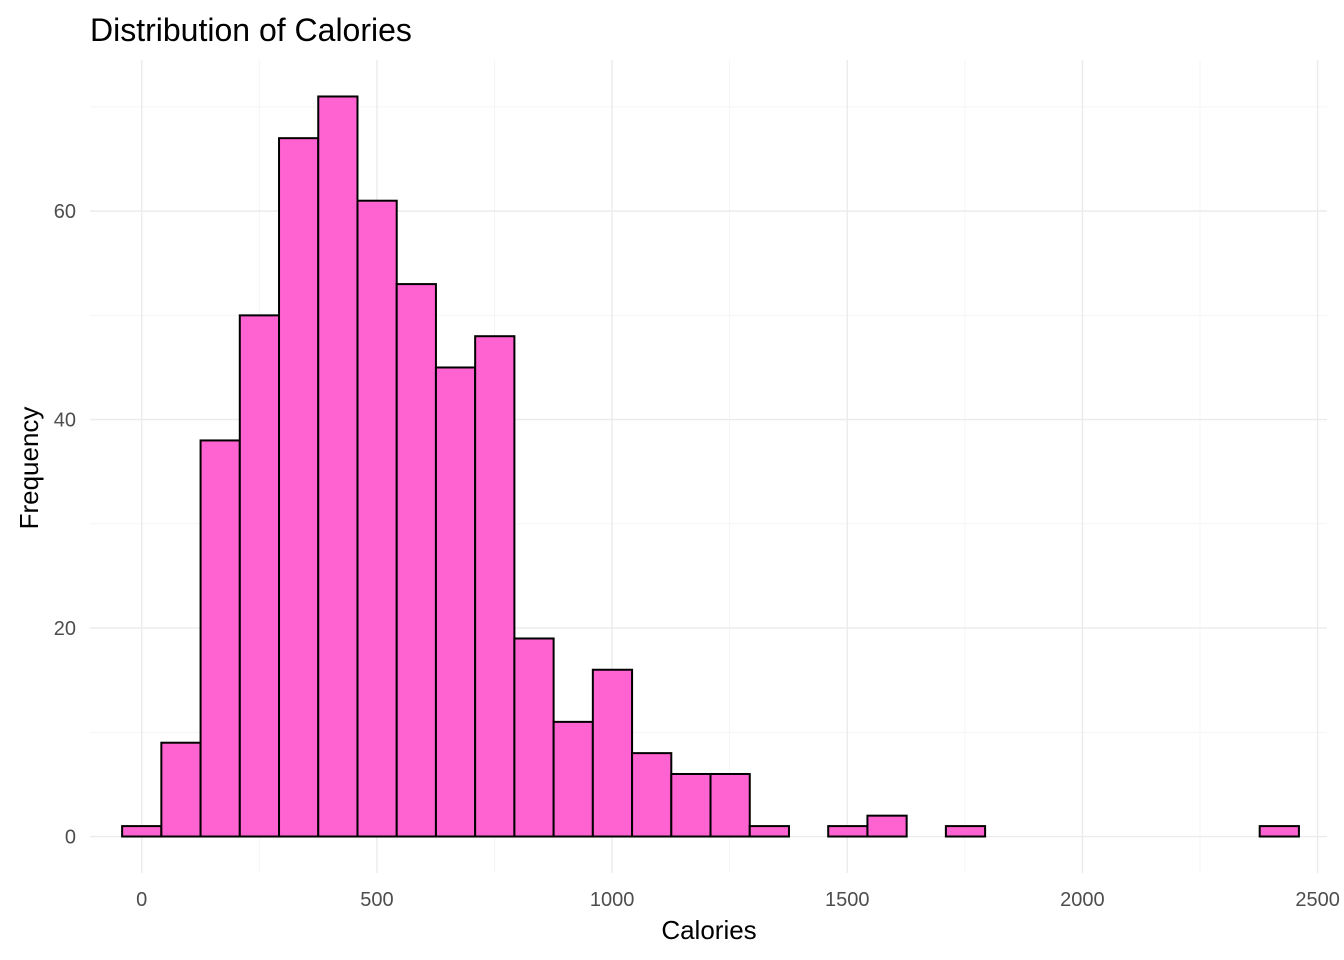 This screenshot has width=1344, height=960. Describe the element at coordinates (1082, 900) in the screenshot. I see `x-tick-label: 2000` at that location.